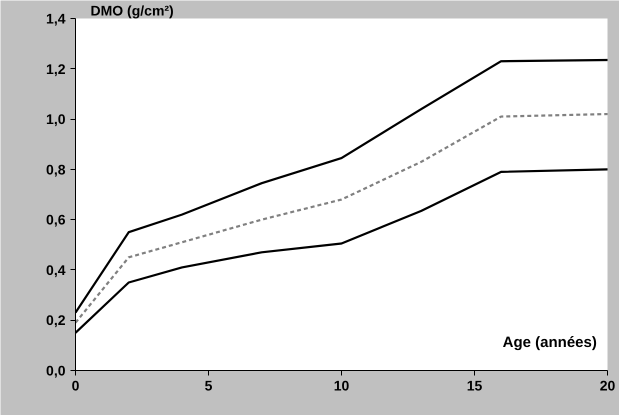 This screenshot has height=415, width=619. I want to click on x-tick-label: 0, so click(76, 386).